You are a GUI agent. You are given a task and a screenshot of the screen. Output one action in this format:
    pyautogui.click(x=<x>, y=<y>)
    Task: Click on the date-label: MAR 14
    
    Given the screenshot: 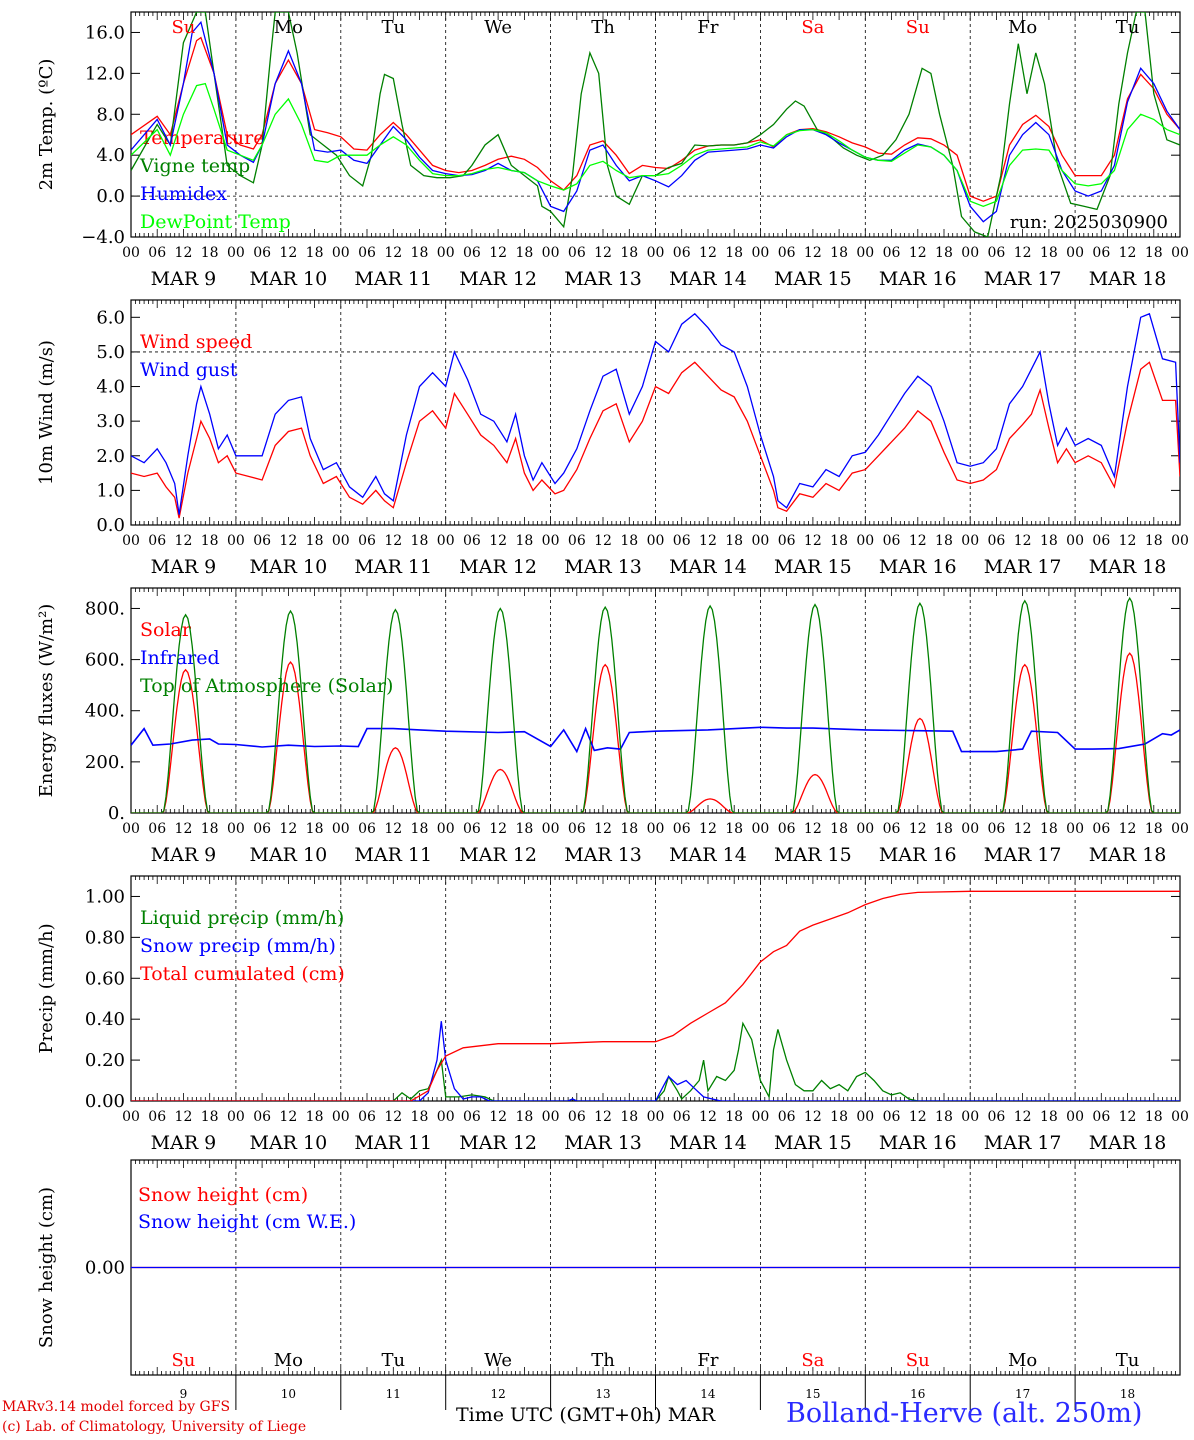 What is the action you would take?
    pyautogui.click(x=708, y=567)
    